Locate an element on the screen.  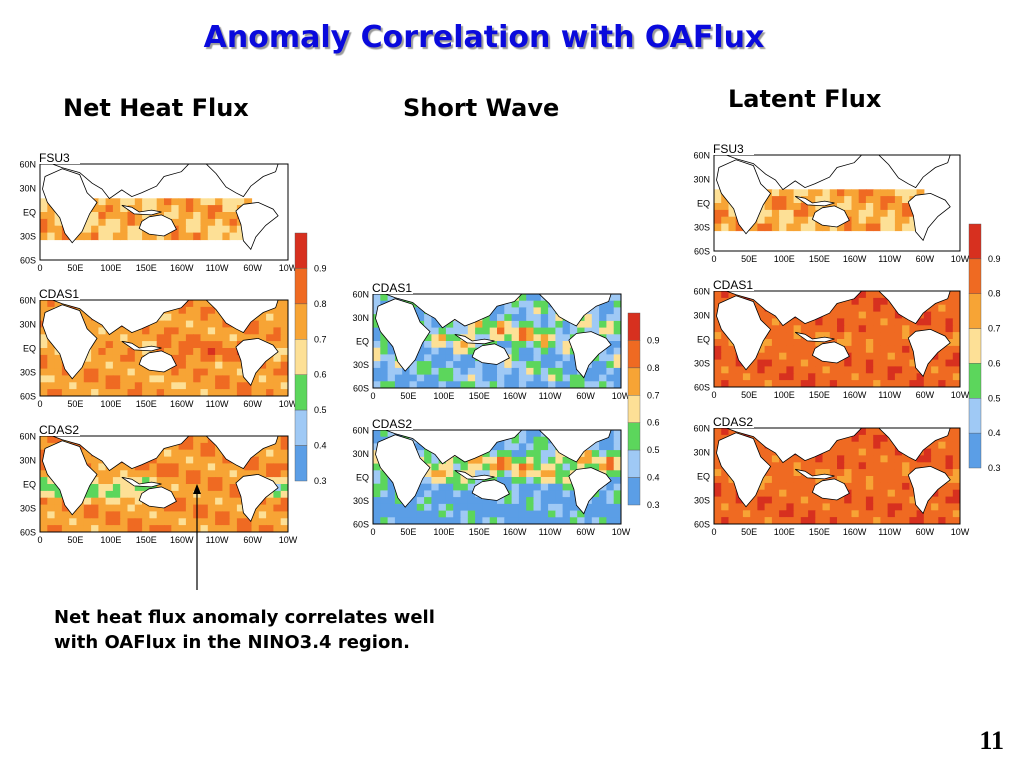
map-frame is located at coordinates (497, 341).